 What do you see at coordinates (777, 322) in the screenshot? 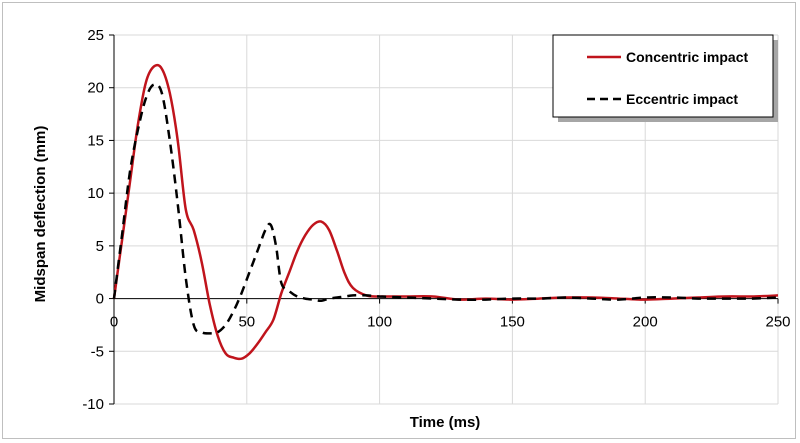
I see `x-tick-label: 250` at bounding box center [777, 322].